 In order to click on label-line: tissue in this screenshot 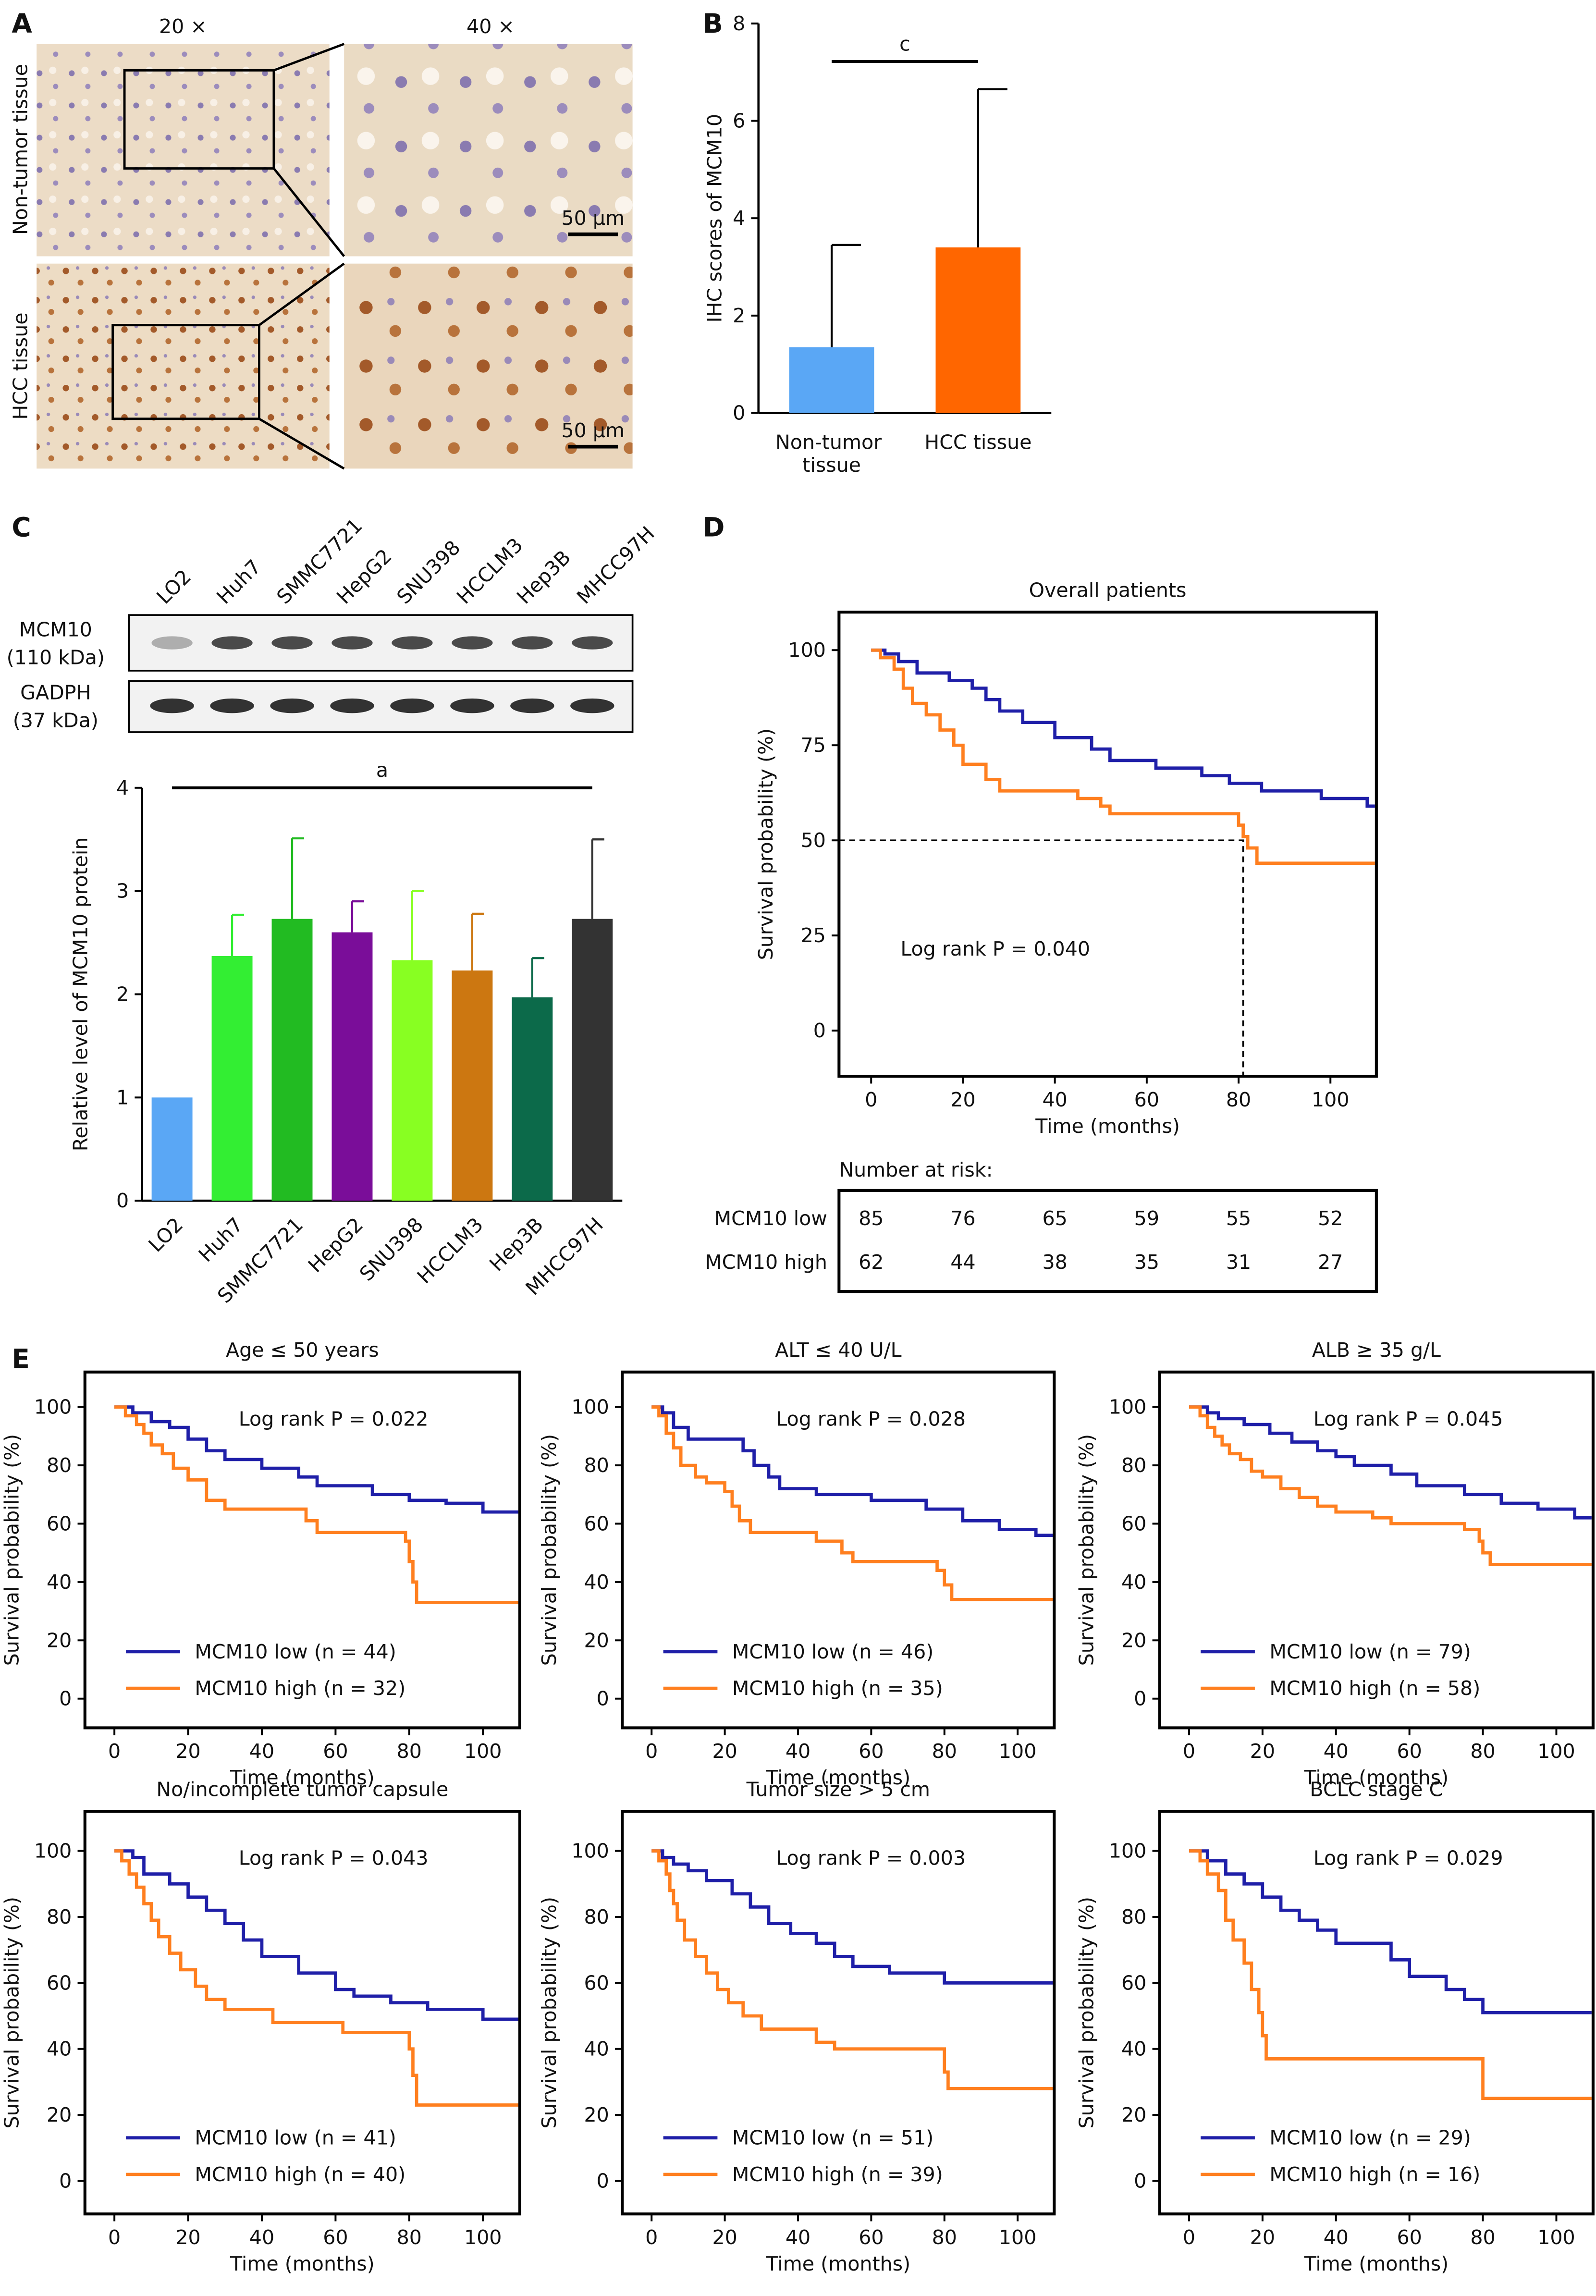, I will do `click(831, 465)`.